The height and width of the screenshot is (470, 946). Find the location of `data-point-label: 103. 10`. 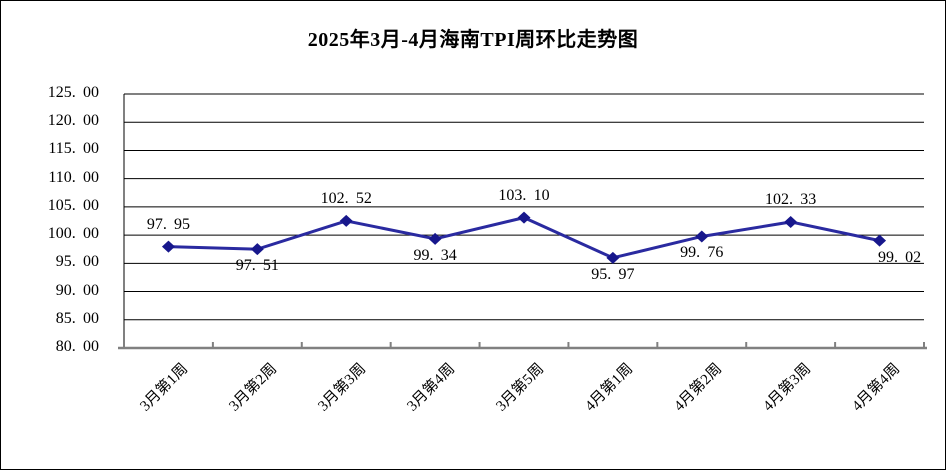

data-point-label: 103. 10 is located at coordinates (524, 195).